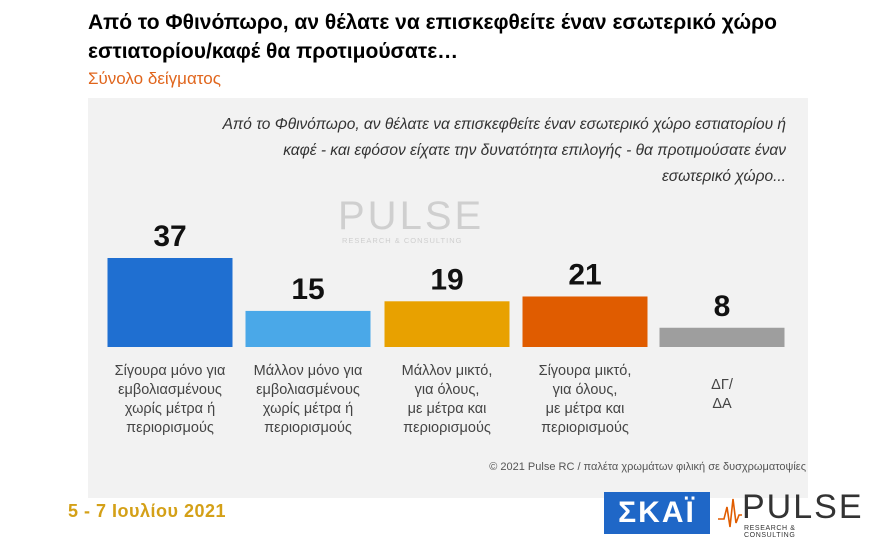 The width and height of the screenshot is (881, 553). I want to click on pulse-logo-text: PULSE, so click(803, 507).